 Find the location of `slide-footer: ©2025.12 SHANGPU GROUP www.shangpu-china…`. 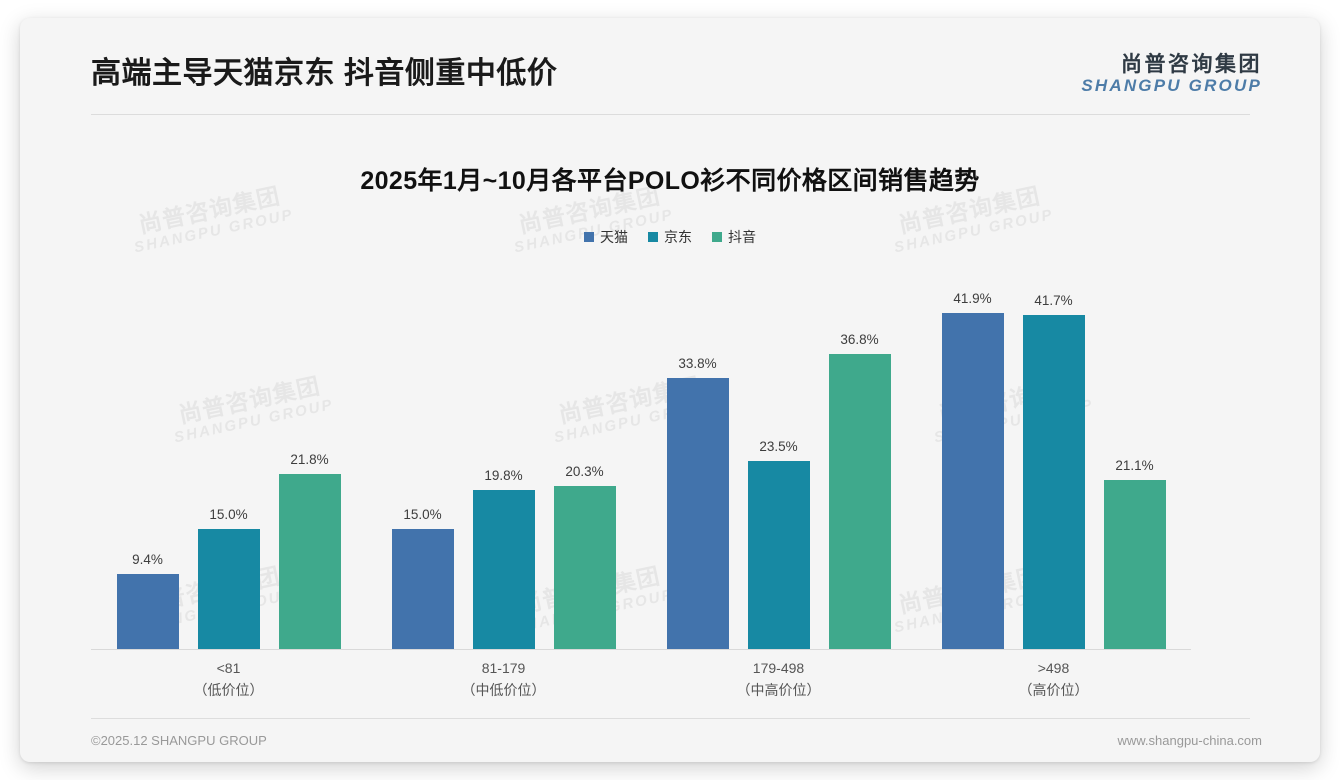

slide-footer: ©2025.12 SHANGPU GROUP www.shangpu-china… is located at coordinates (670, 740).